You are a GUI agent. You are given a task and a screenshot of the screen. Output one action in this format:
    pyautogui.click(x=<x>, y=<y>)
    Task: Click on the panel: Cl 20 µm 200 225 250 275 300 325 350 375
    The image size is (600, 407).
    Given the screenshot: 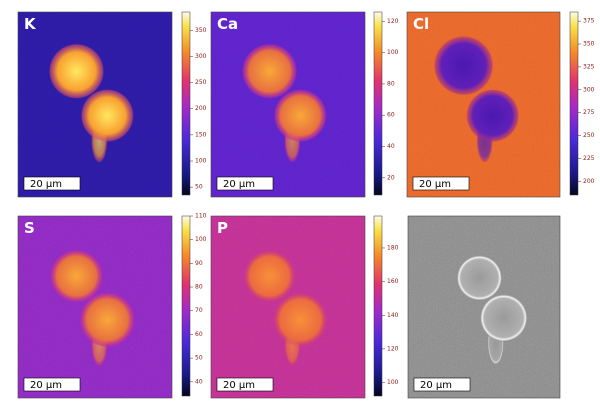 What is the action you would take?
    pyautogui.click(x=500, y=104)
    